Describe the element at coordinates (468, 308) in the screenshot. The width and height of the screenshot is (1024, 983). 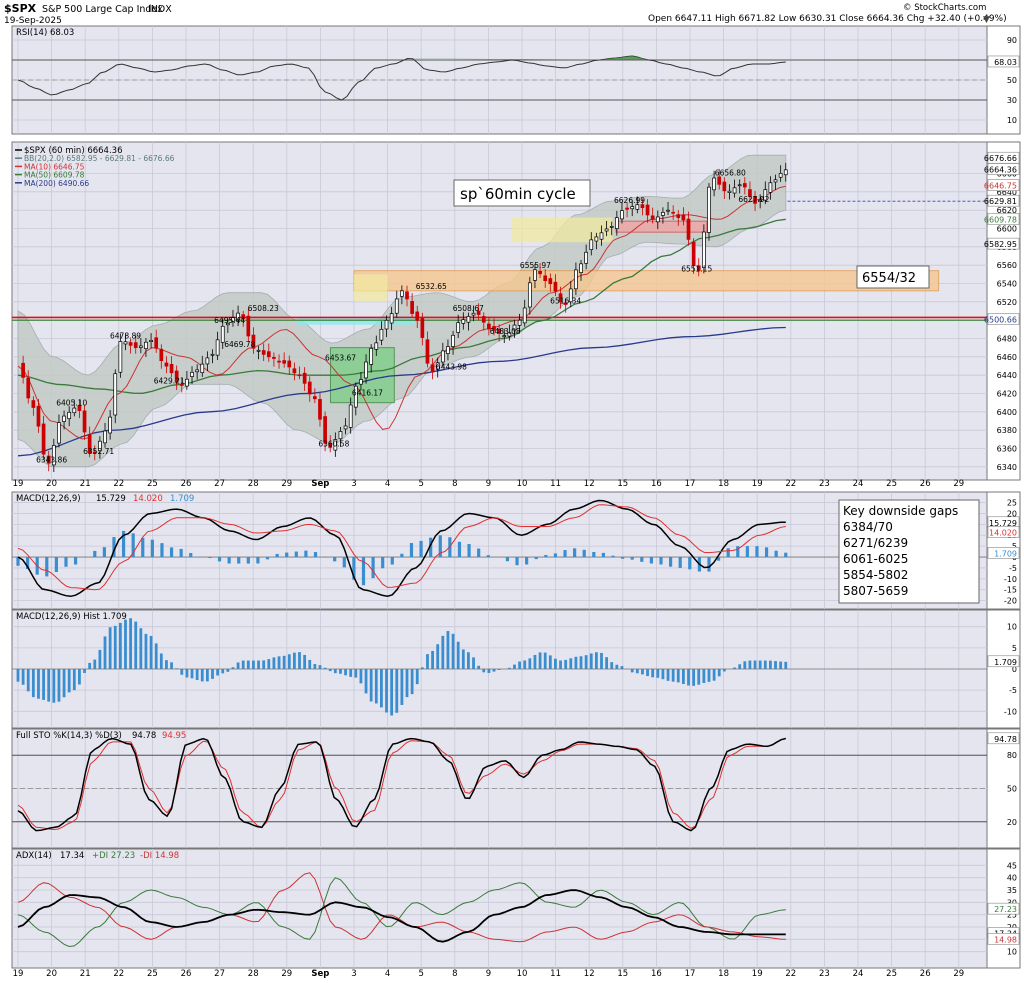
I see `price-point-label: 6508.67` at that location.